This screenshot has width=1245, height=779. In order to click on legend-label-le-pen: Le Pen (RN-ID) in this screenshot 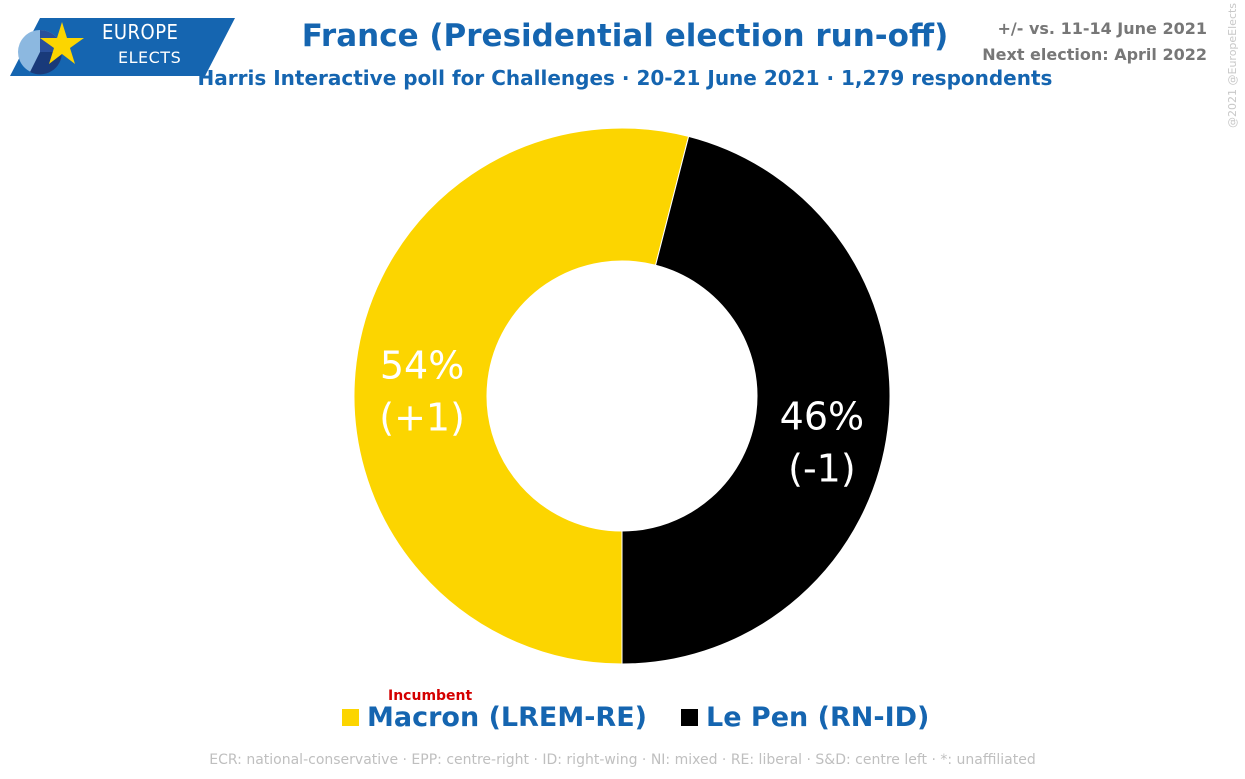, I will do `click(818, 717)`.